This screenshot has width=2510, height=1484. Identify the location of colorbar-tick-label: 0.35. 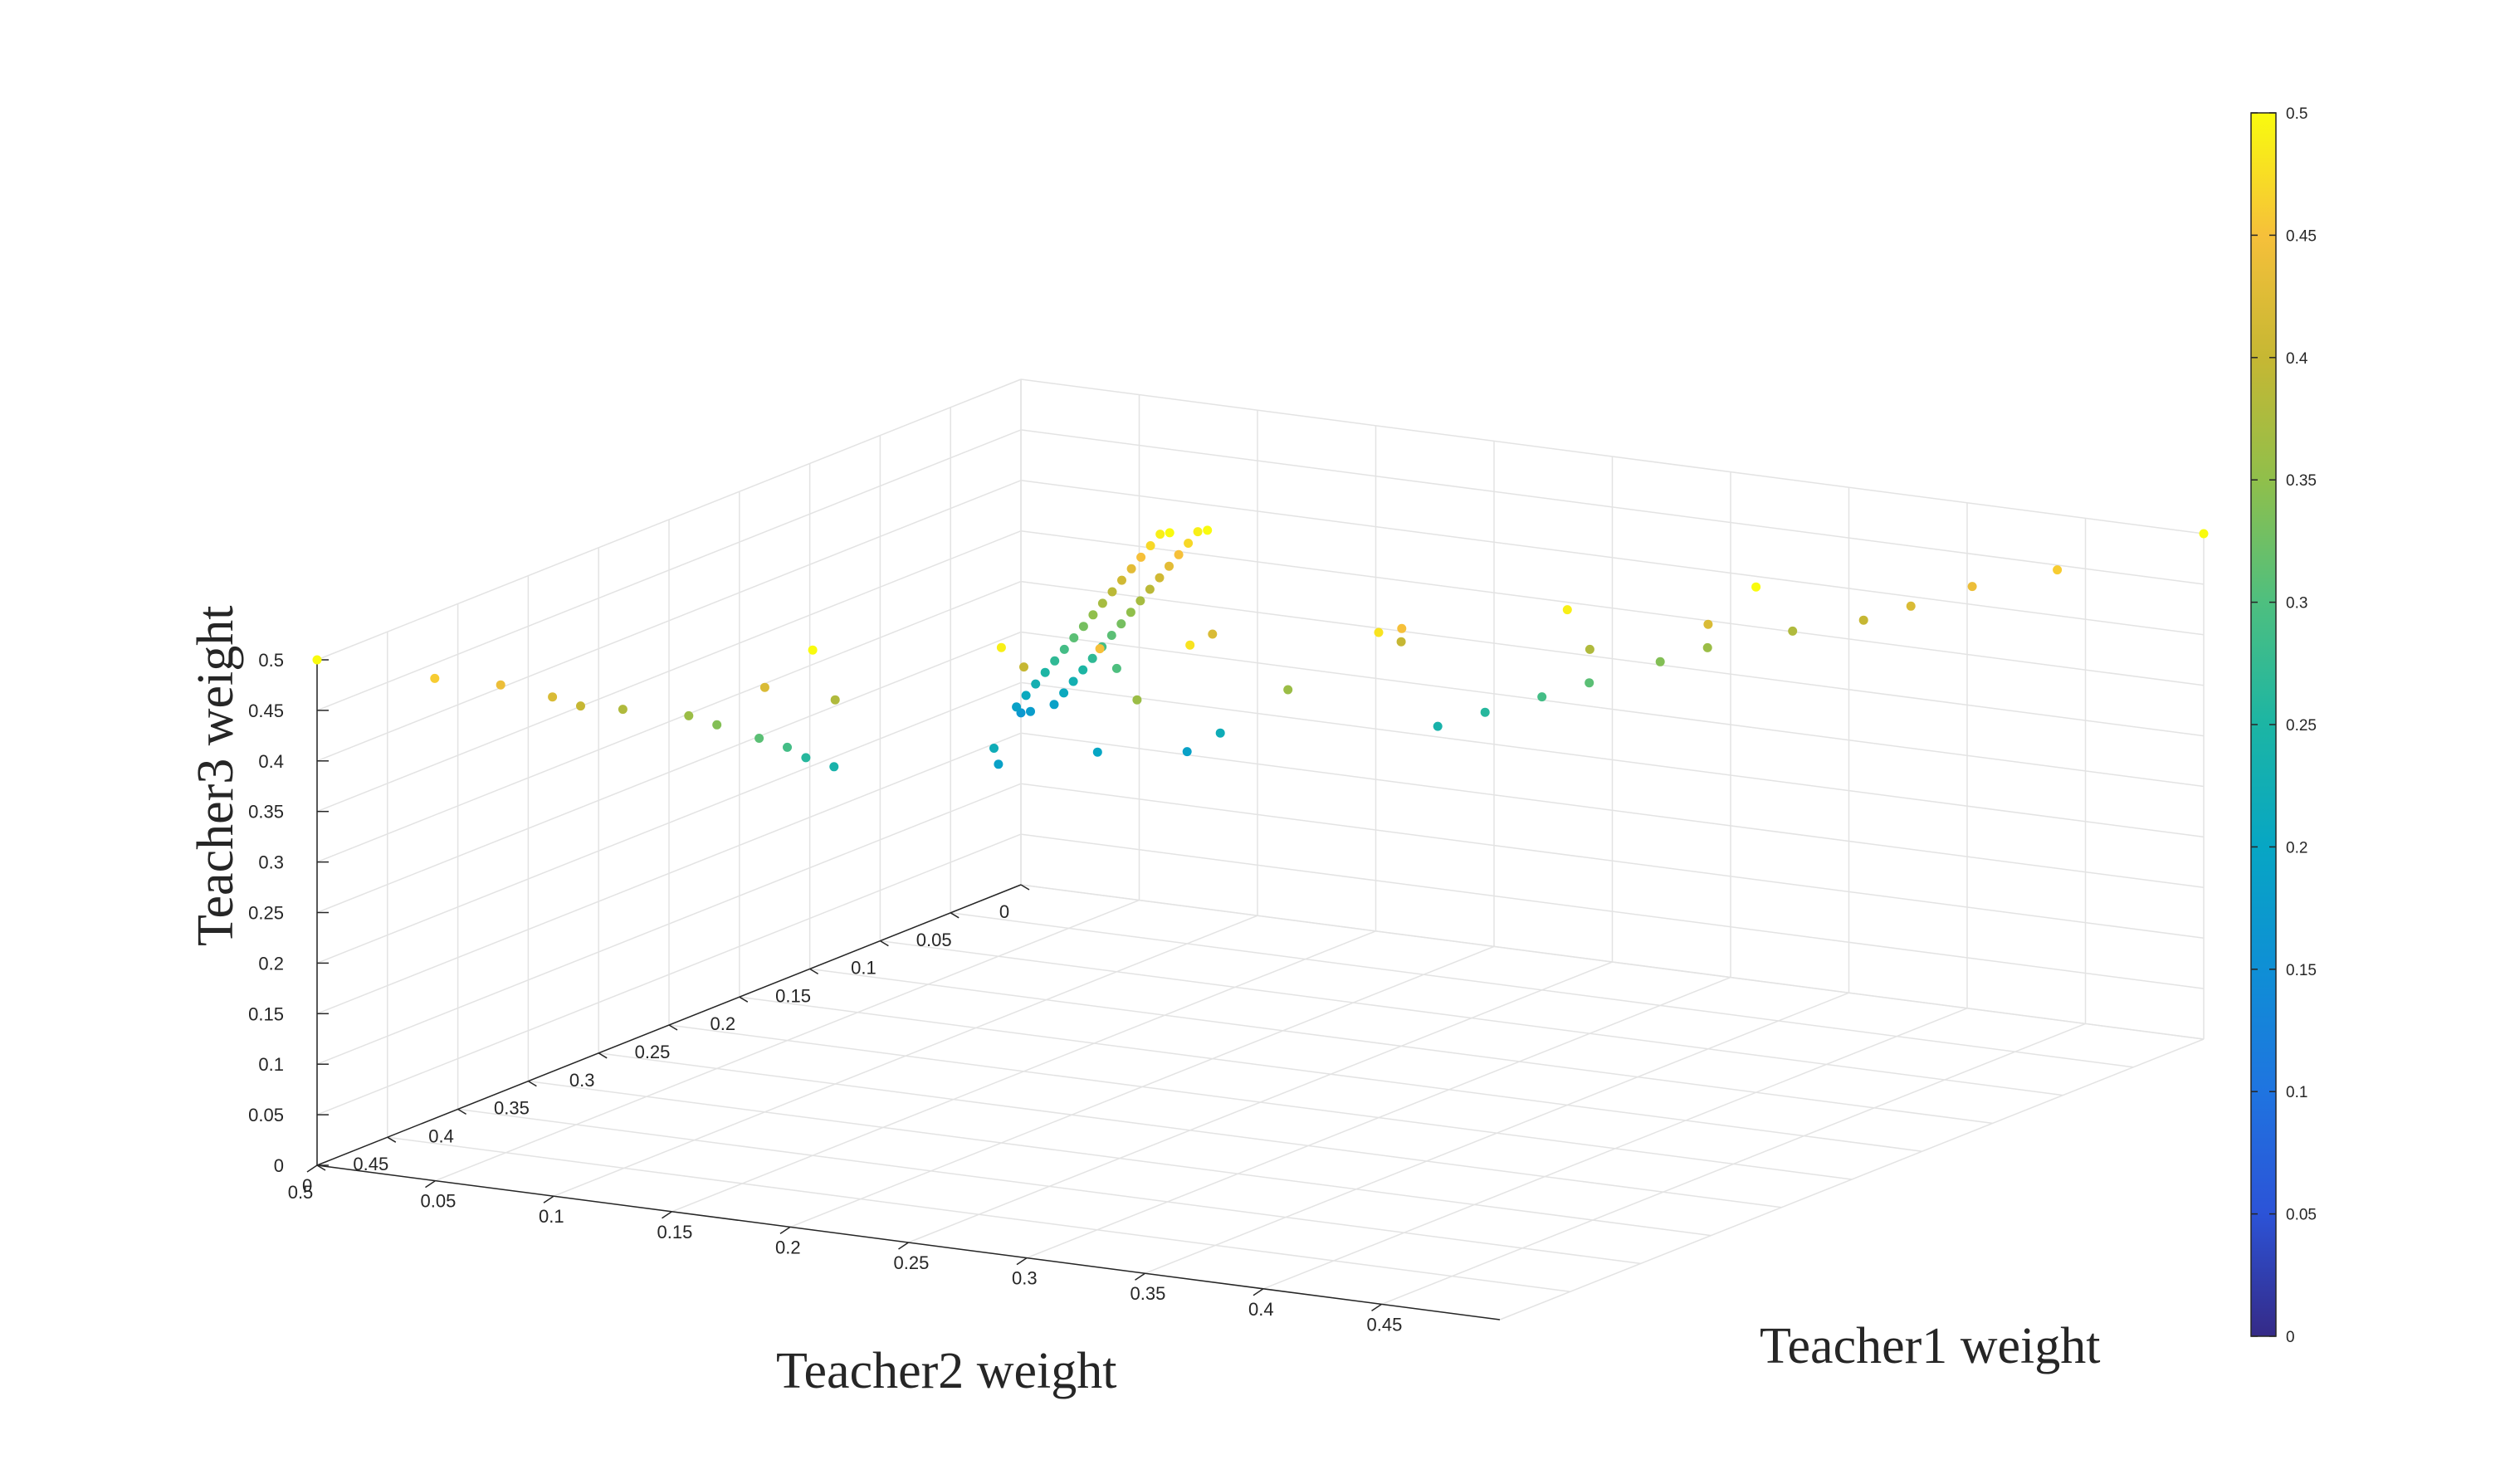
(2302, 481).